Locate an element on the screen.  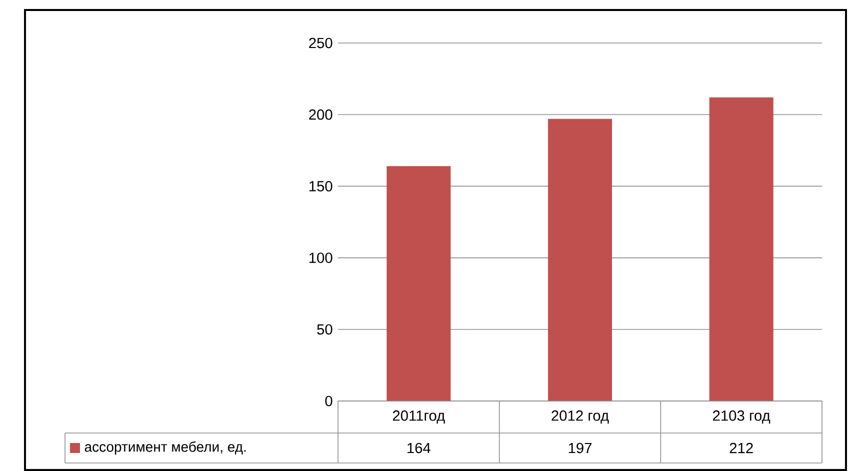
data-label: 197 is located at coordinates (580, 448).